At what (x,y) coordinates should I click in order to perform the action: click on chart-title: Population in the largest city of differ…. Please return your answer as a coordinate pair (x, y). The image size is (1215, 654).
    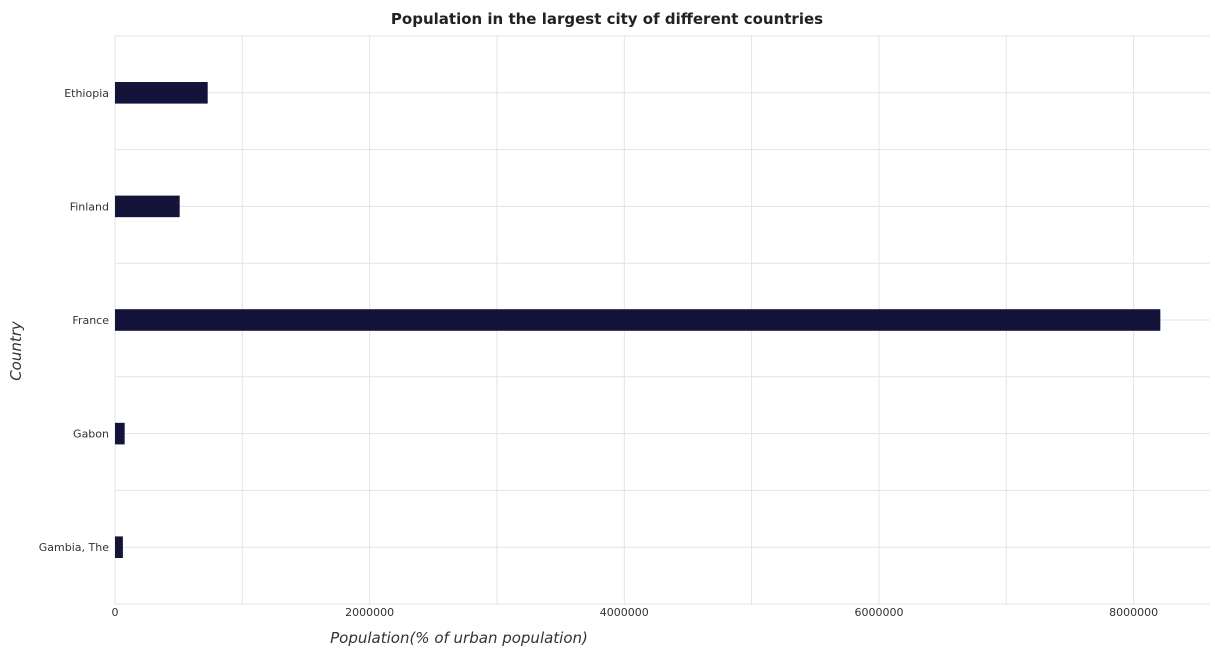
    Looking at the image, I should click on (607, 19).